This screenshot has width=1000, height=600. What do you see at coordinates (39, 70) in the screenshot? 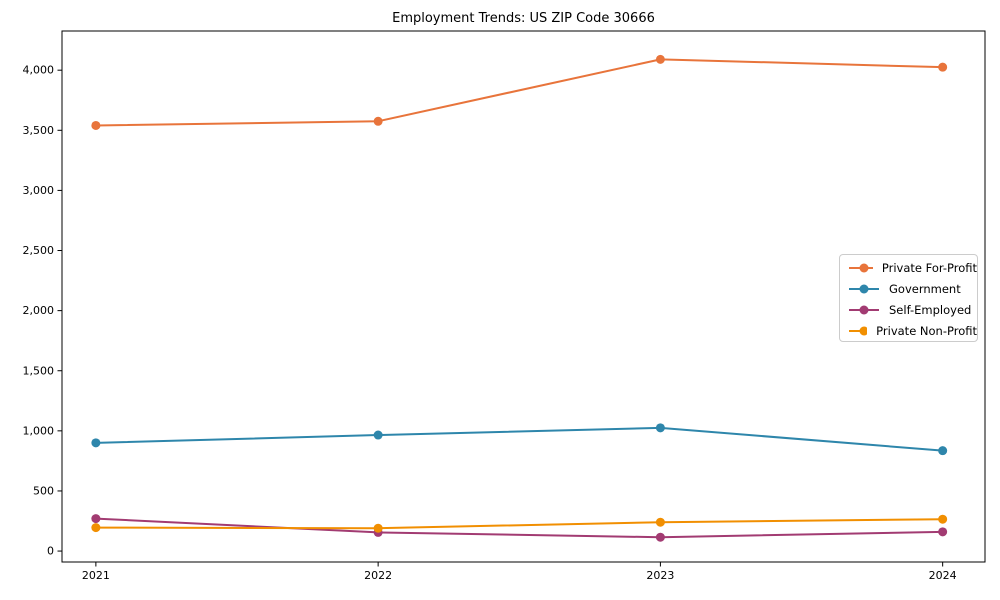
I see `y-tick-label: 4,000` at bounding box center [39, 70].